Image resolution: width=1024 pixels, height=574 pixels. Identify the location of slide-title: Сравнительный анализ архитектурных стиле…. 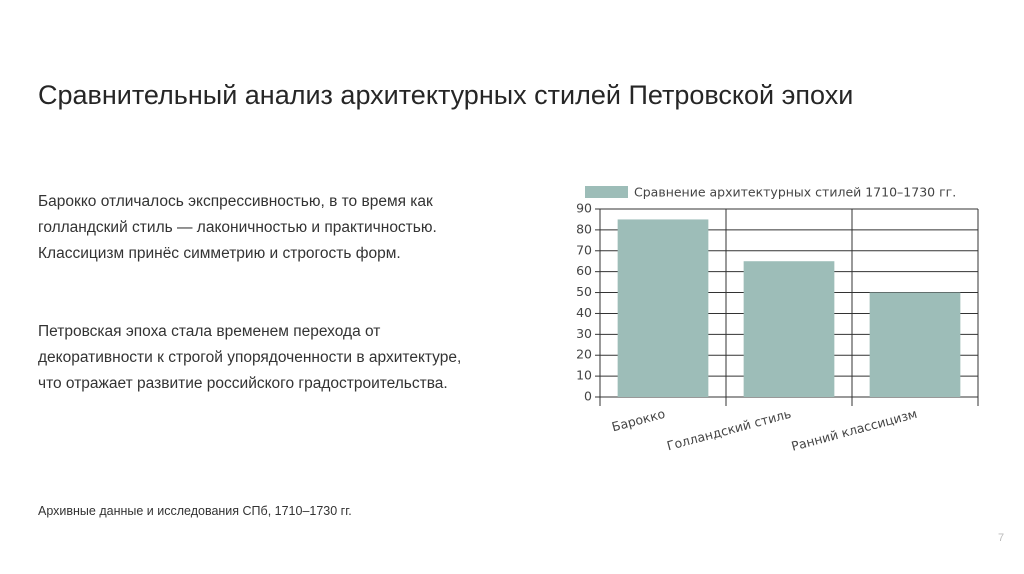
(446, 95).